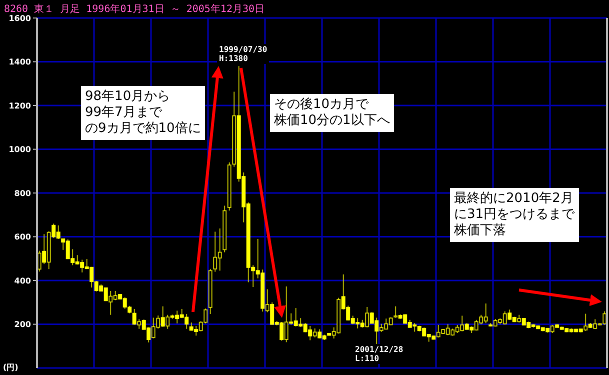 The height and width of the screenshot is (375, 609). Describe the element at coordinates (23, 193) in the screenshot. I see `y-tick-label: 800` at that location.